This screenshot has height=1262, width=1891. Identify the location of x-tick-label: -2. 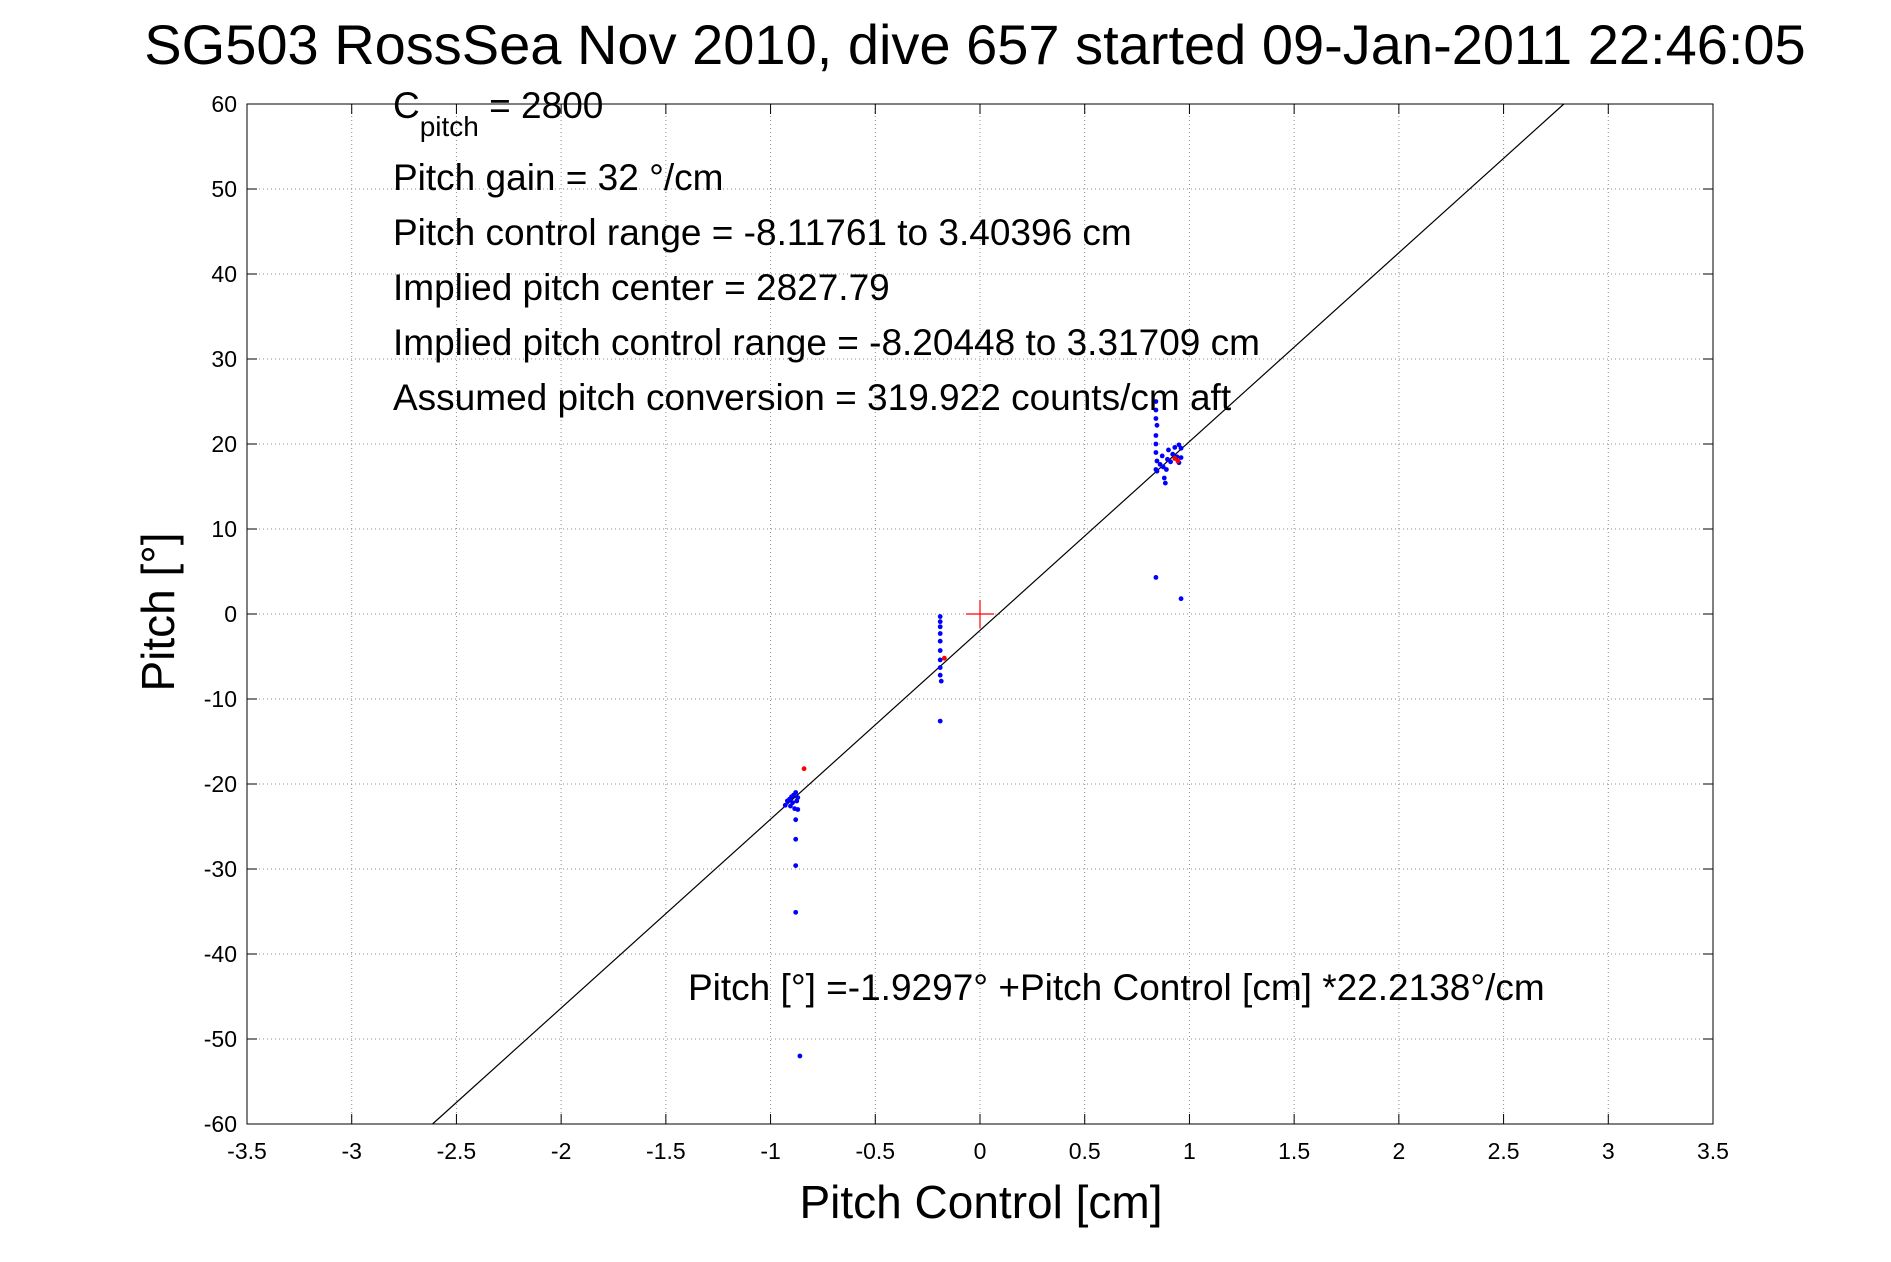
(561, 1151).